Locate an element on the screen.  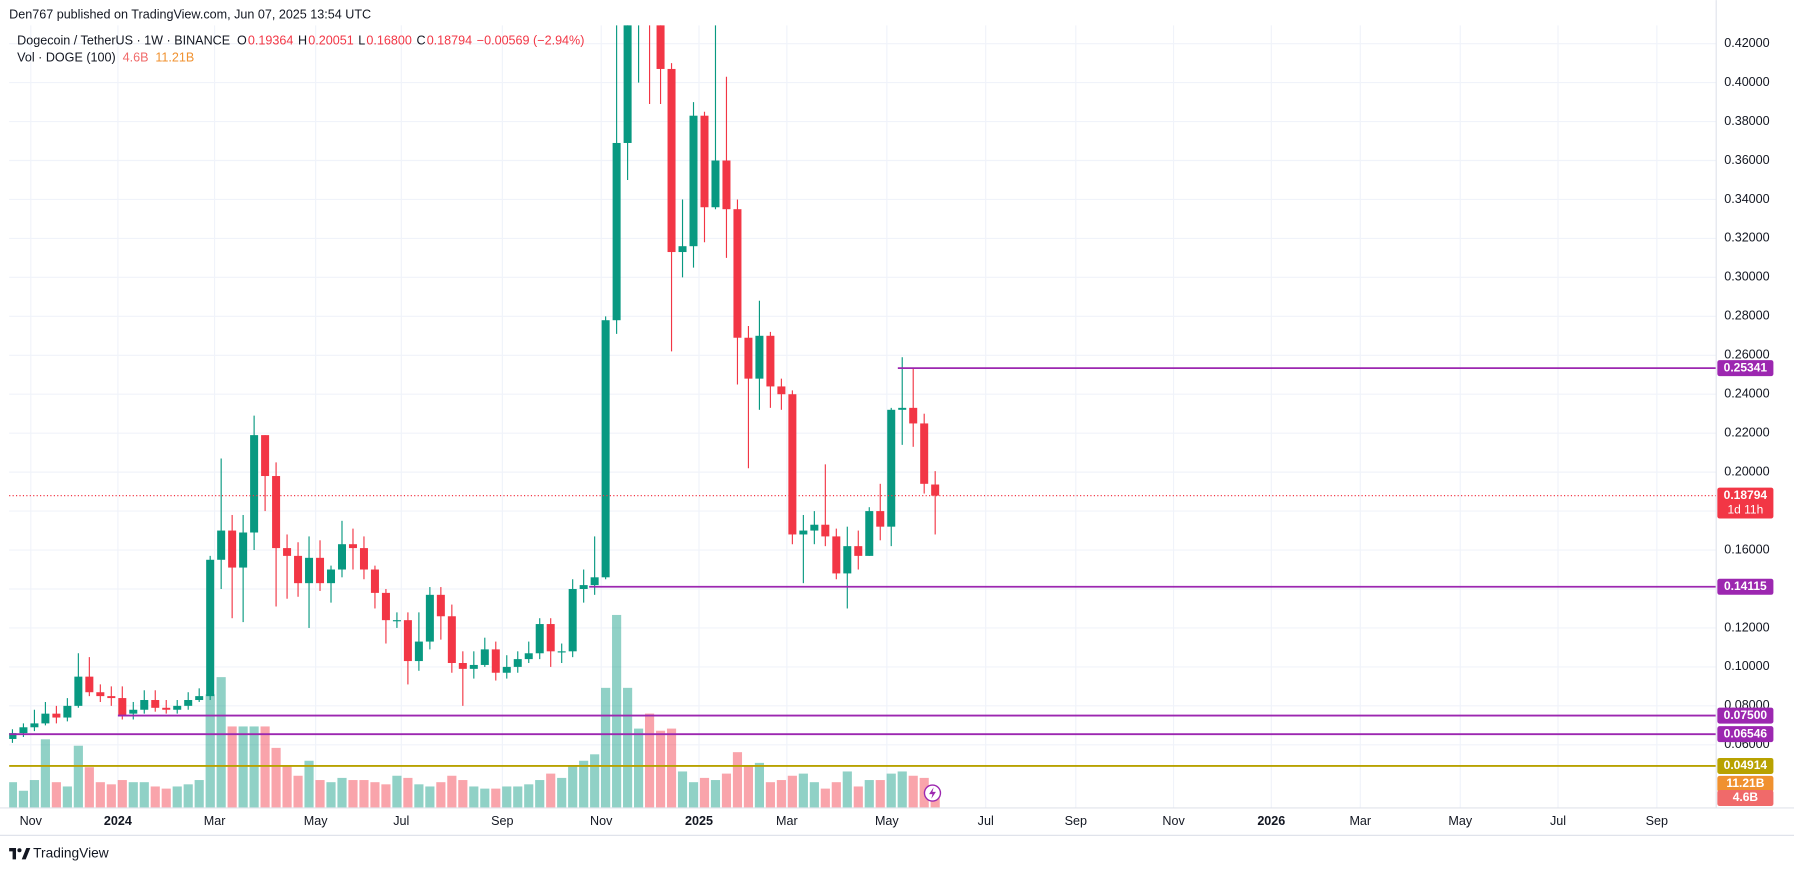
volume-name: Vol · DOGE (100) is located at coordinates (66, 58).